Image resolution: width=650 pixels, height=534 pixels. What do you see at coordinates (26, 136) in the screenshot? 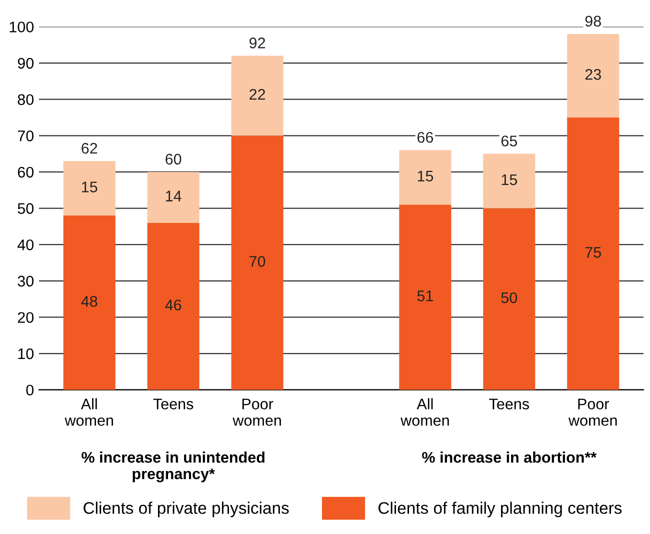
I see `y-tick-label: 70` at bounding box center [26, 136].